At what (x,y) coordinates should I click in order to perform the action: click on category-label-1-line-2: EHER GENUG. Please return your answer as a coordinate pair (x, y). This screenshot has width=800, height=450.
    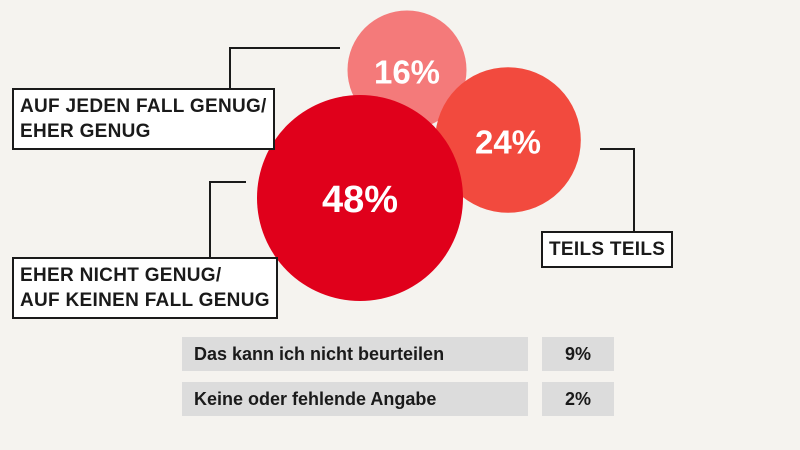
    Looking at the image, I should click on (85, 131).